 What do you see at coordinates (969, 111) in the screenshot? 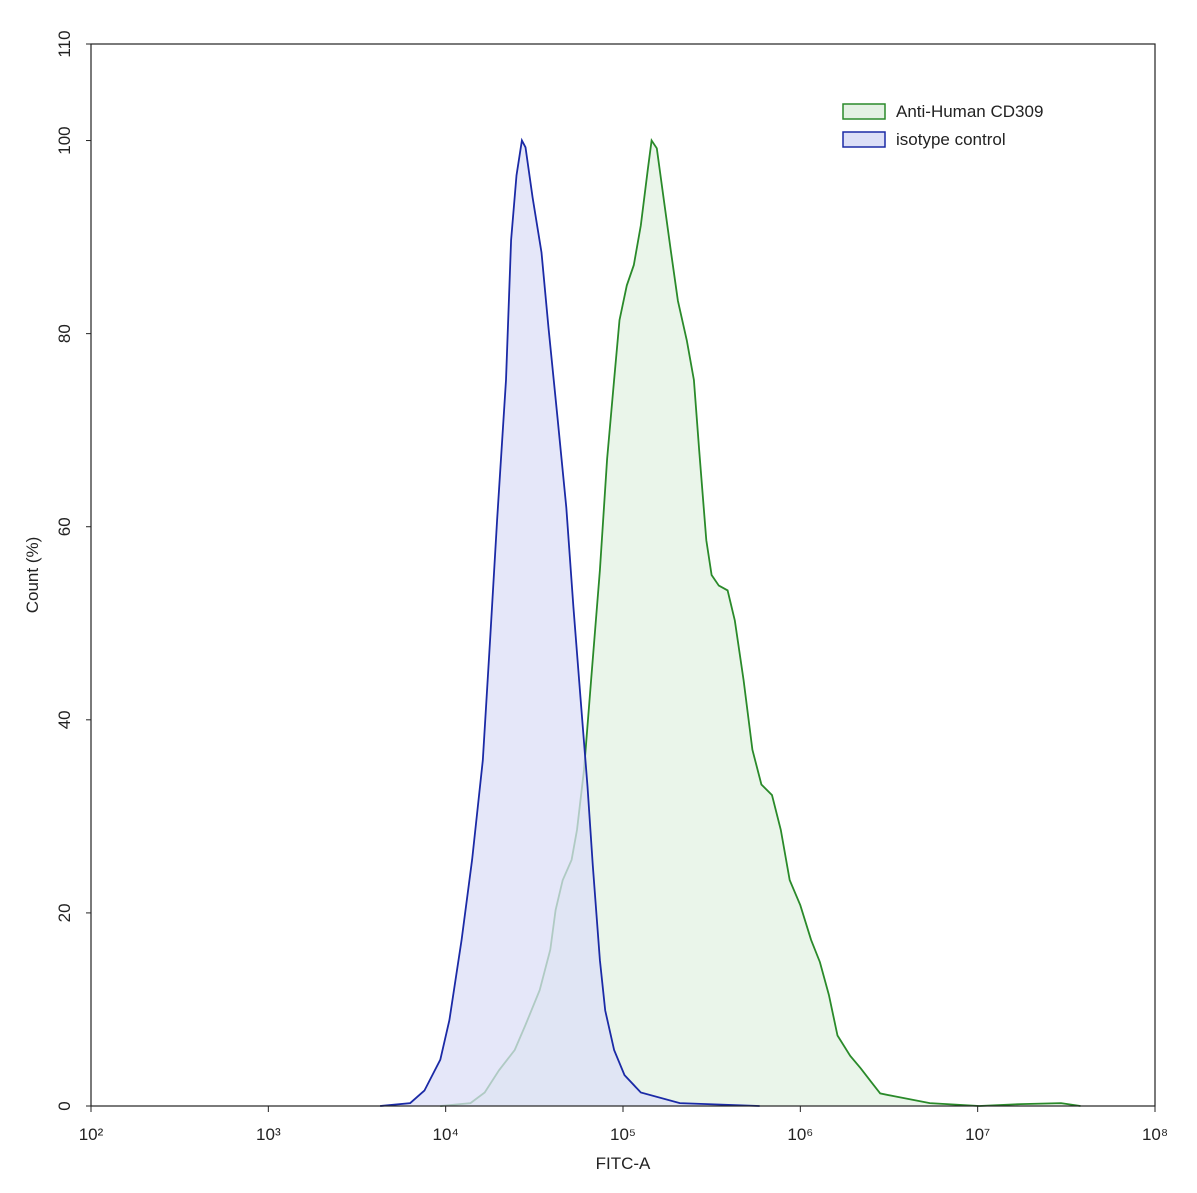
I see `legend-label: Anti-Human CD309` at bounding box center [969, 111].